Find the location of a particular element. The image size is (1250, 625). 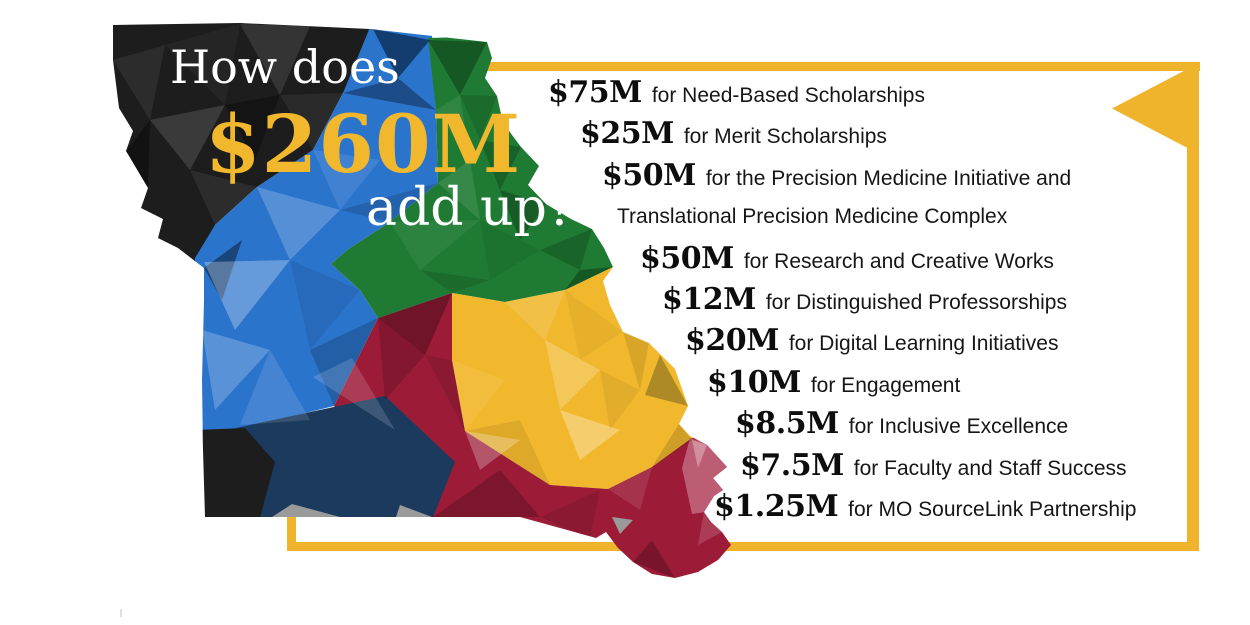

title-prefix: How does is located at coordinates (285, 67).